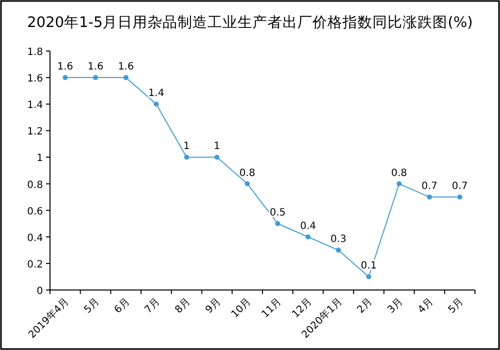 This screenshot has height=350, width=500. Describe the element at coordinates (396, 306) in the screenshot. I see `x-tick-label: 3月` at that location.